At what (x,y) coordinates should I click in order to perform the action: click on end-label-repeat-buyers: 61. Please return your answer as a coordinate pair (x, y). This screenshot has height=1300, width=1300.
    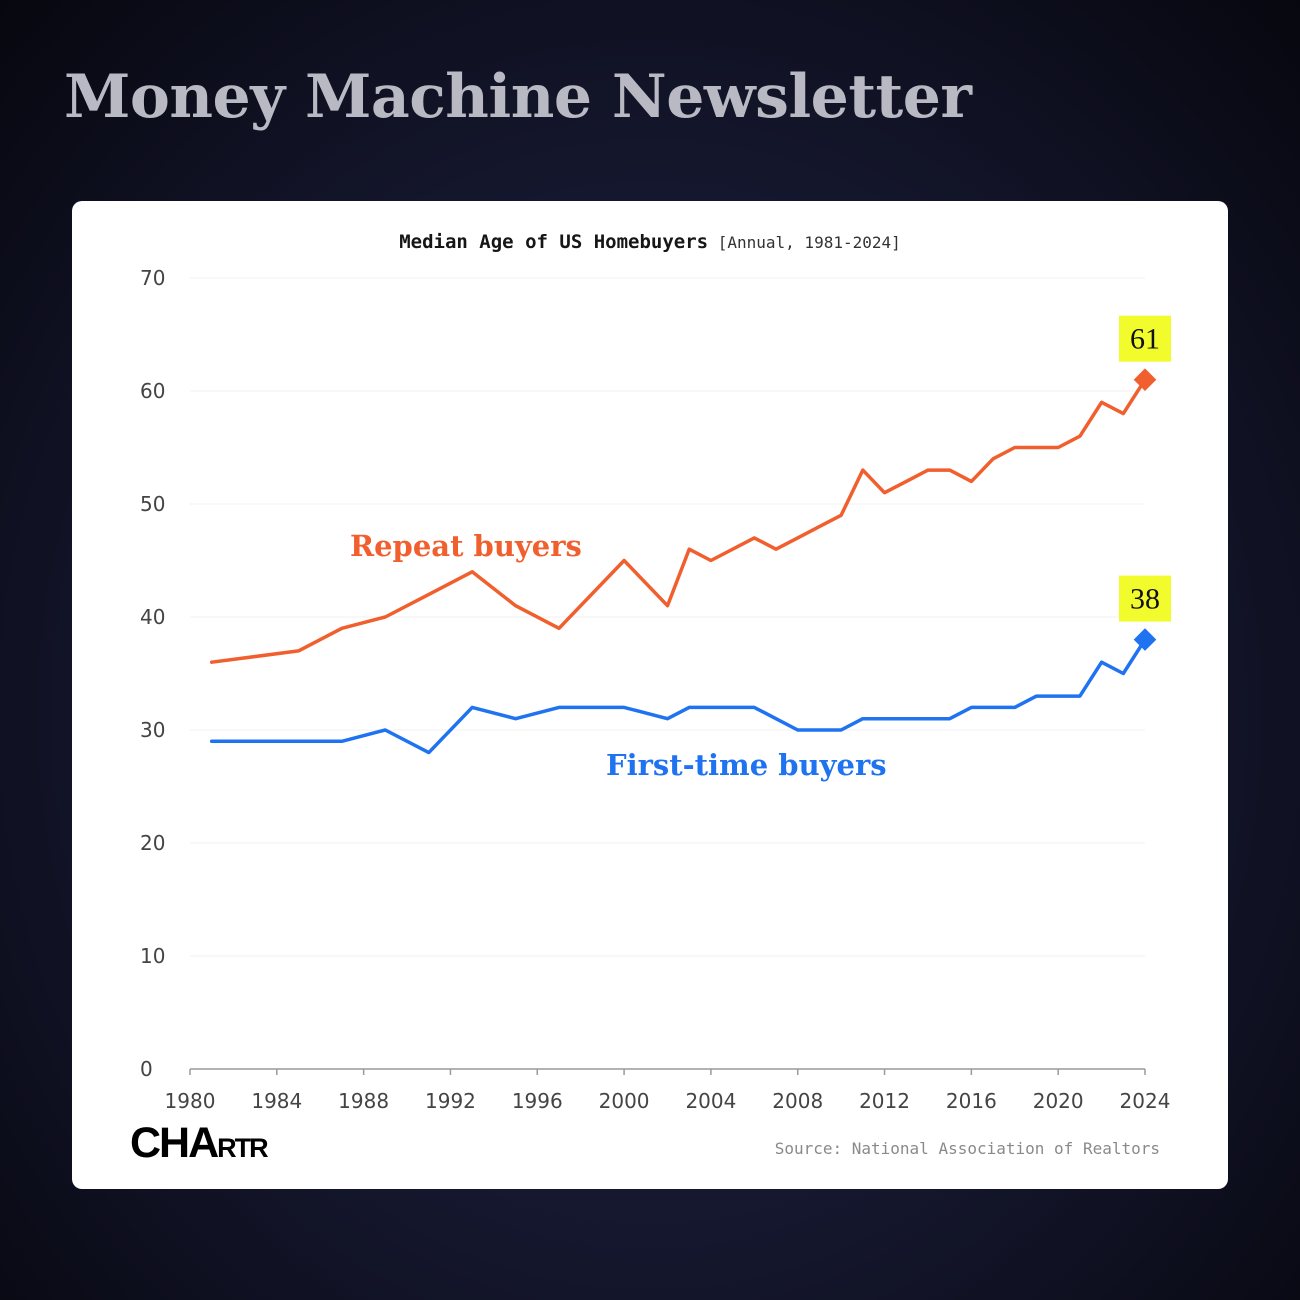
    Looking at the image, I should click on (1145, 339).